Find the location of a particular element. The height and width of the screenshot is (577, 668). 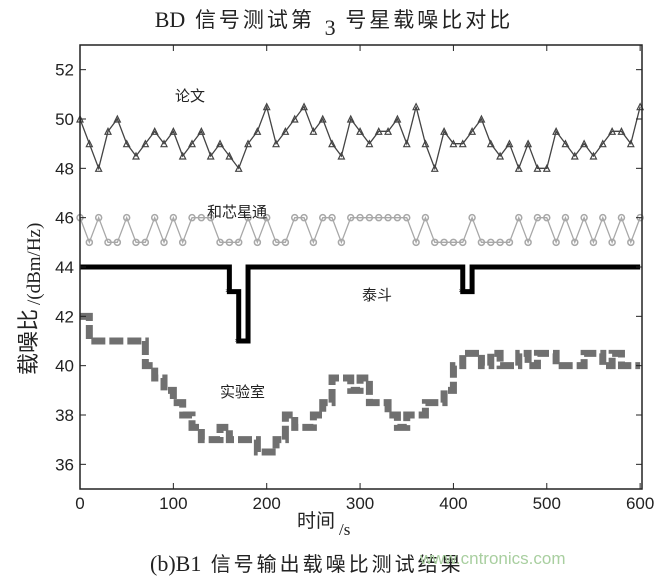

chart-title: BD 信号测试第 3 号星载噪比对比 is located at coordinates (334, 22).